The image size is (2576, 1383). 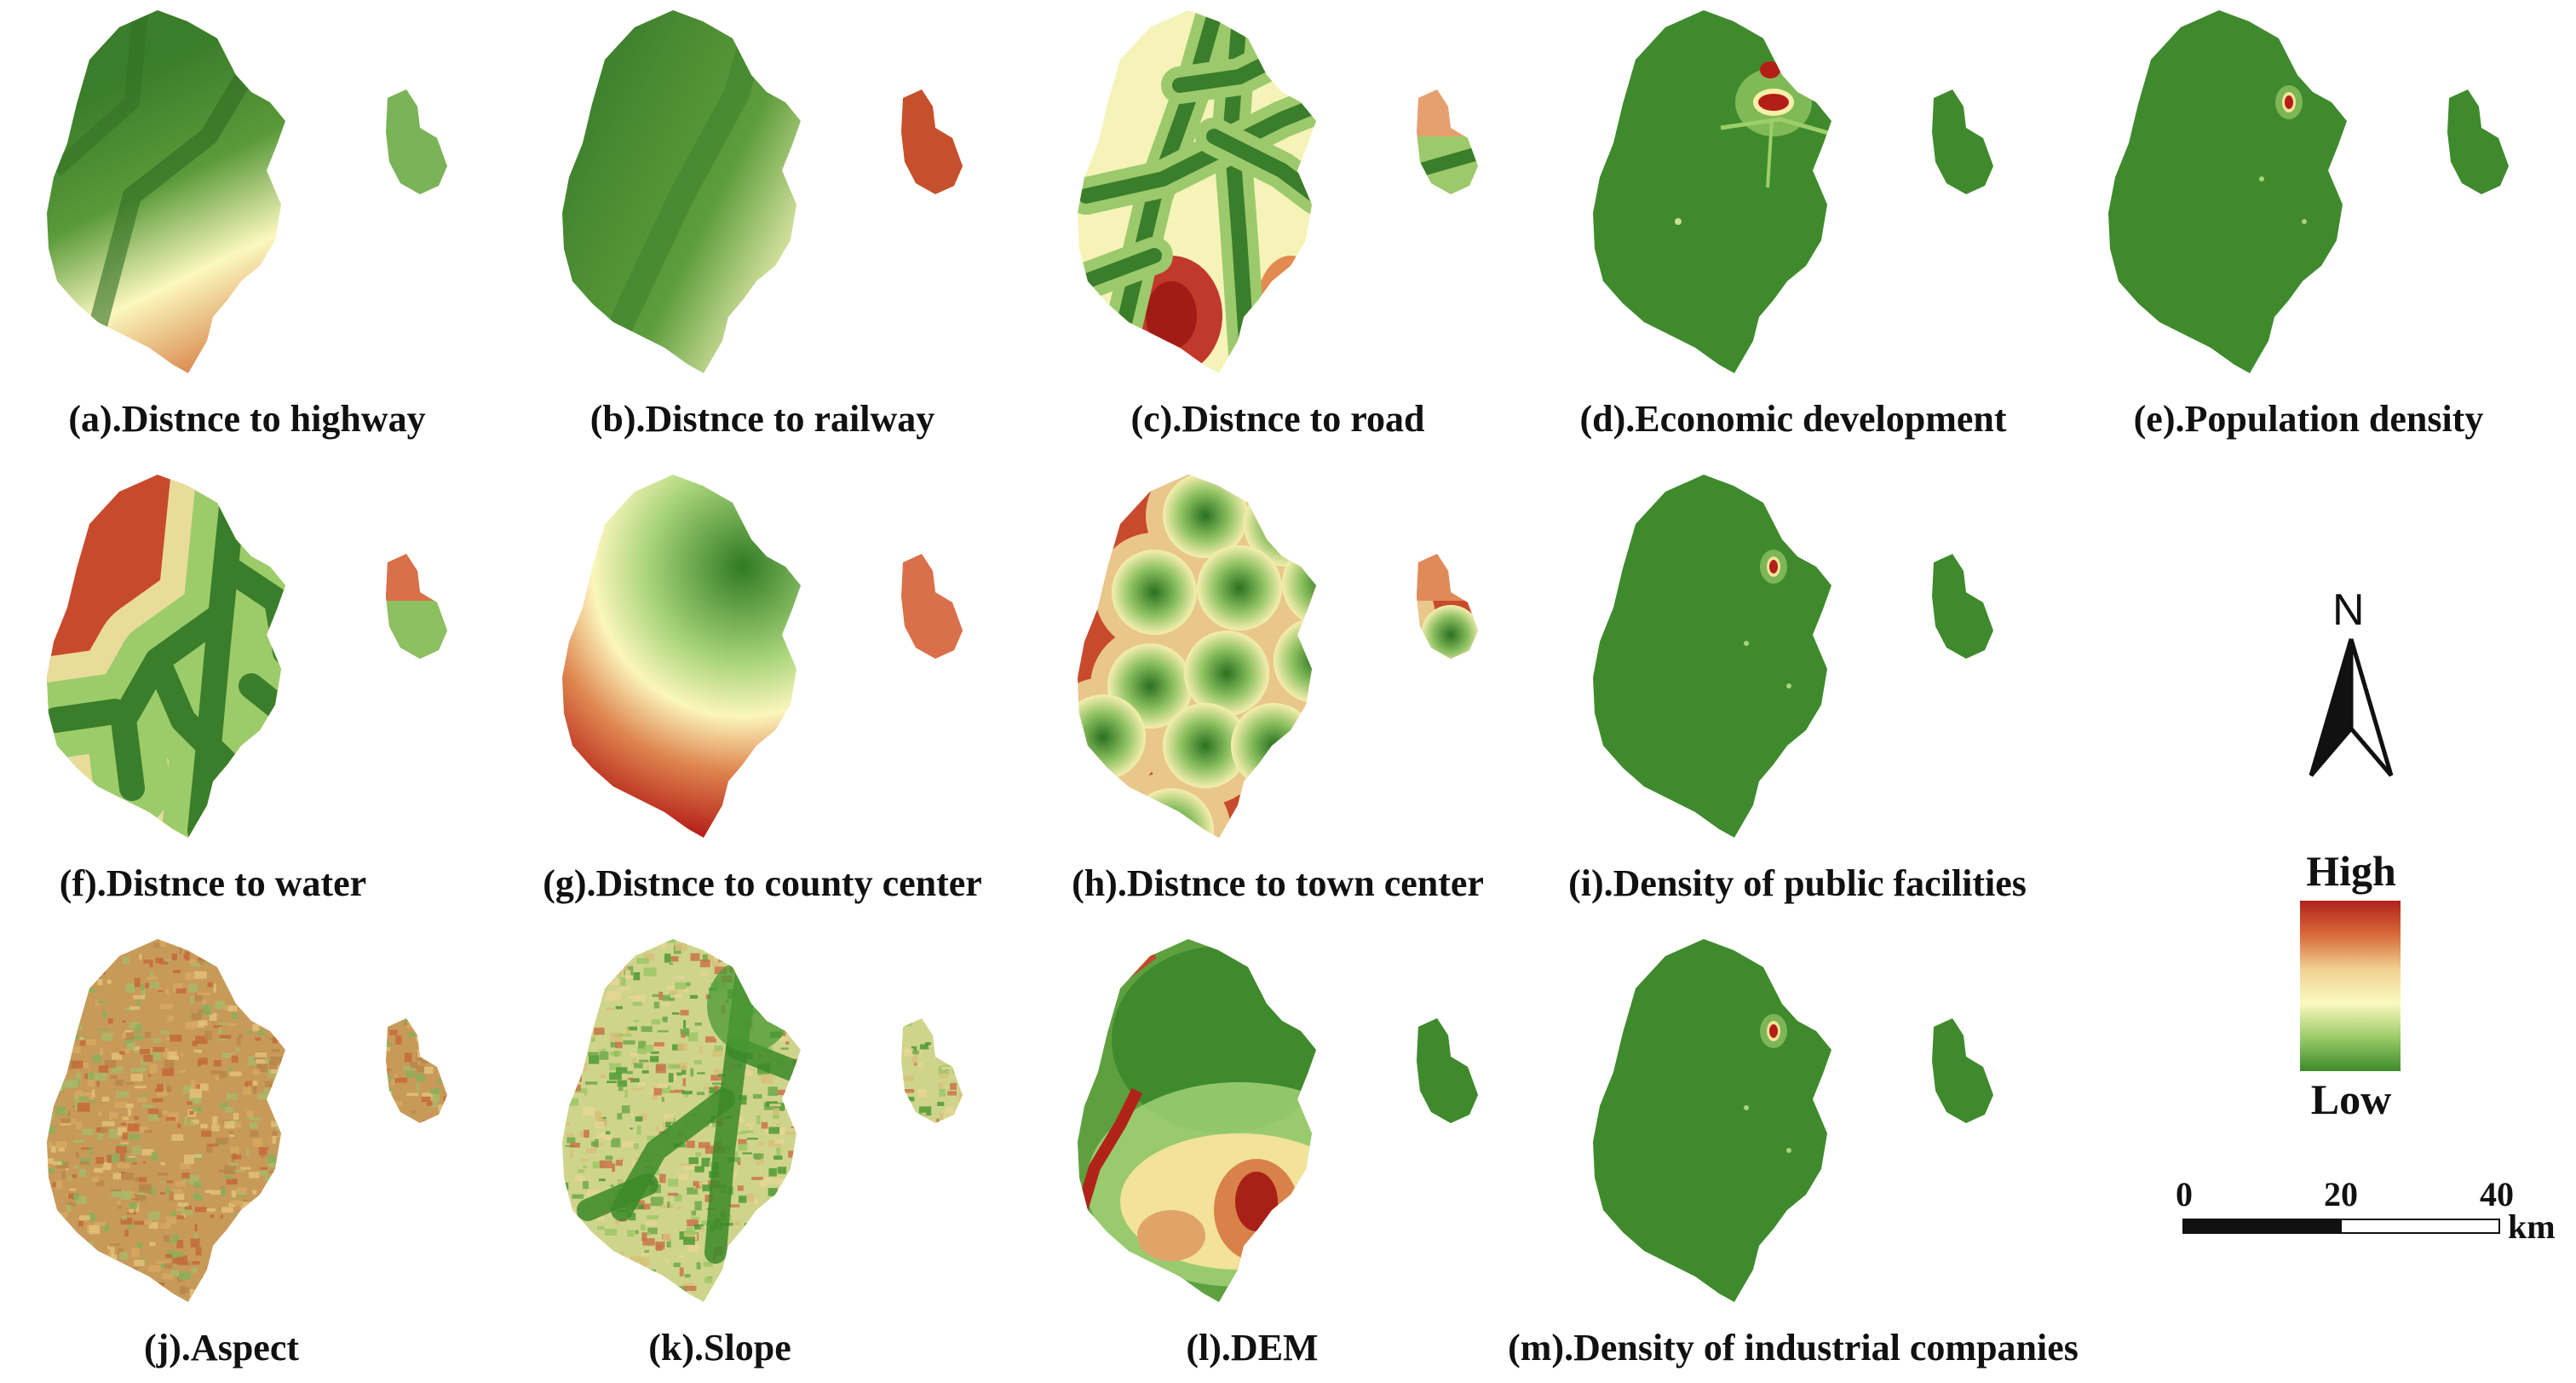 I want to click on map-panel-f, so click(x=247, y=656).